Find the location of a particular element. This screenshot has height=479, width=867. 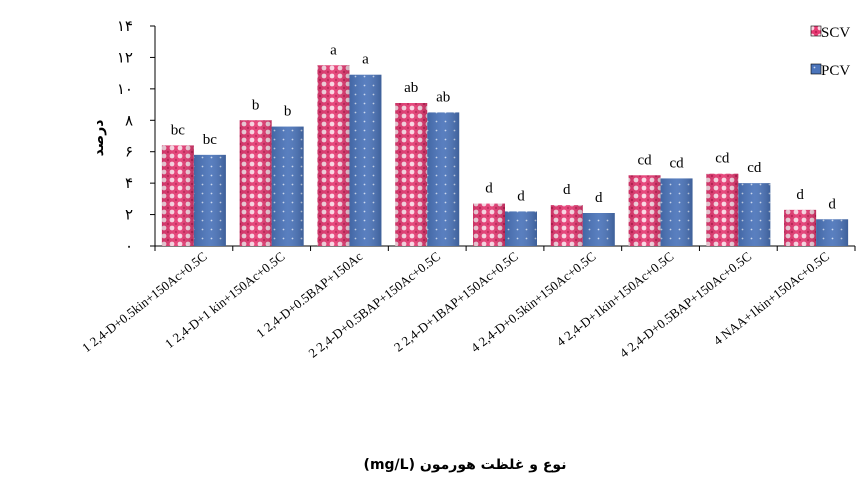

legend-swatch-pcv is located at coordinates (816, 69).